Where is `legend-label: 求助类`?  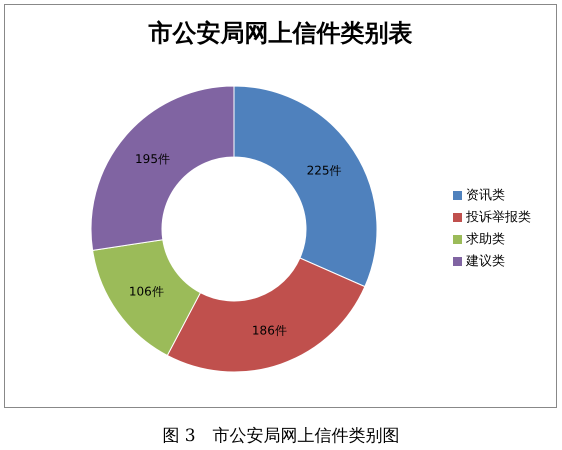
legend-label: 求助类 is located at coordinates (485, 239).